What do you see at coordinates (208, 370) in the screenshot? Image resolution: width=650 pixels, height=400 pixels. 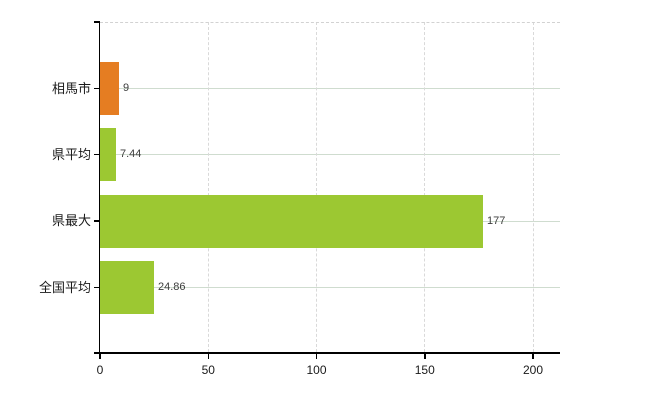 I see `x-tick-label-50: 50` at bounding box center [208, 370].